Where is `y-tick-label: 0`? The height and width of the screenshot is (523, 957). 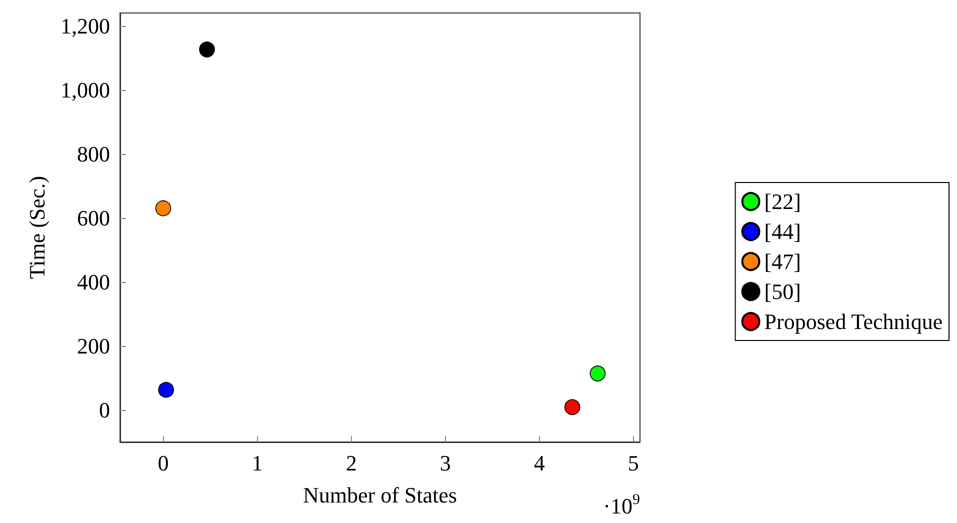
y-tick-label: 0 is located at coordinates (104, 409).